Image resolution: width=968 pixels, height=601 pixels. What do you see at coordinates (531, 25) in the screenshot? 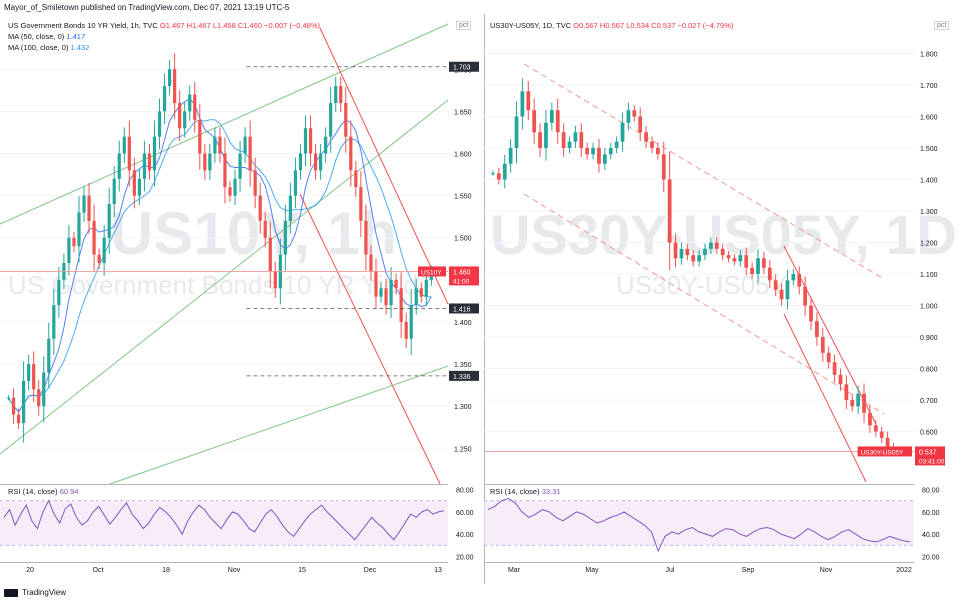
I see `right-symbol-title: US30Y-US05Y, 1D, TVC` at bounding box center [531, 25].